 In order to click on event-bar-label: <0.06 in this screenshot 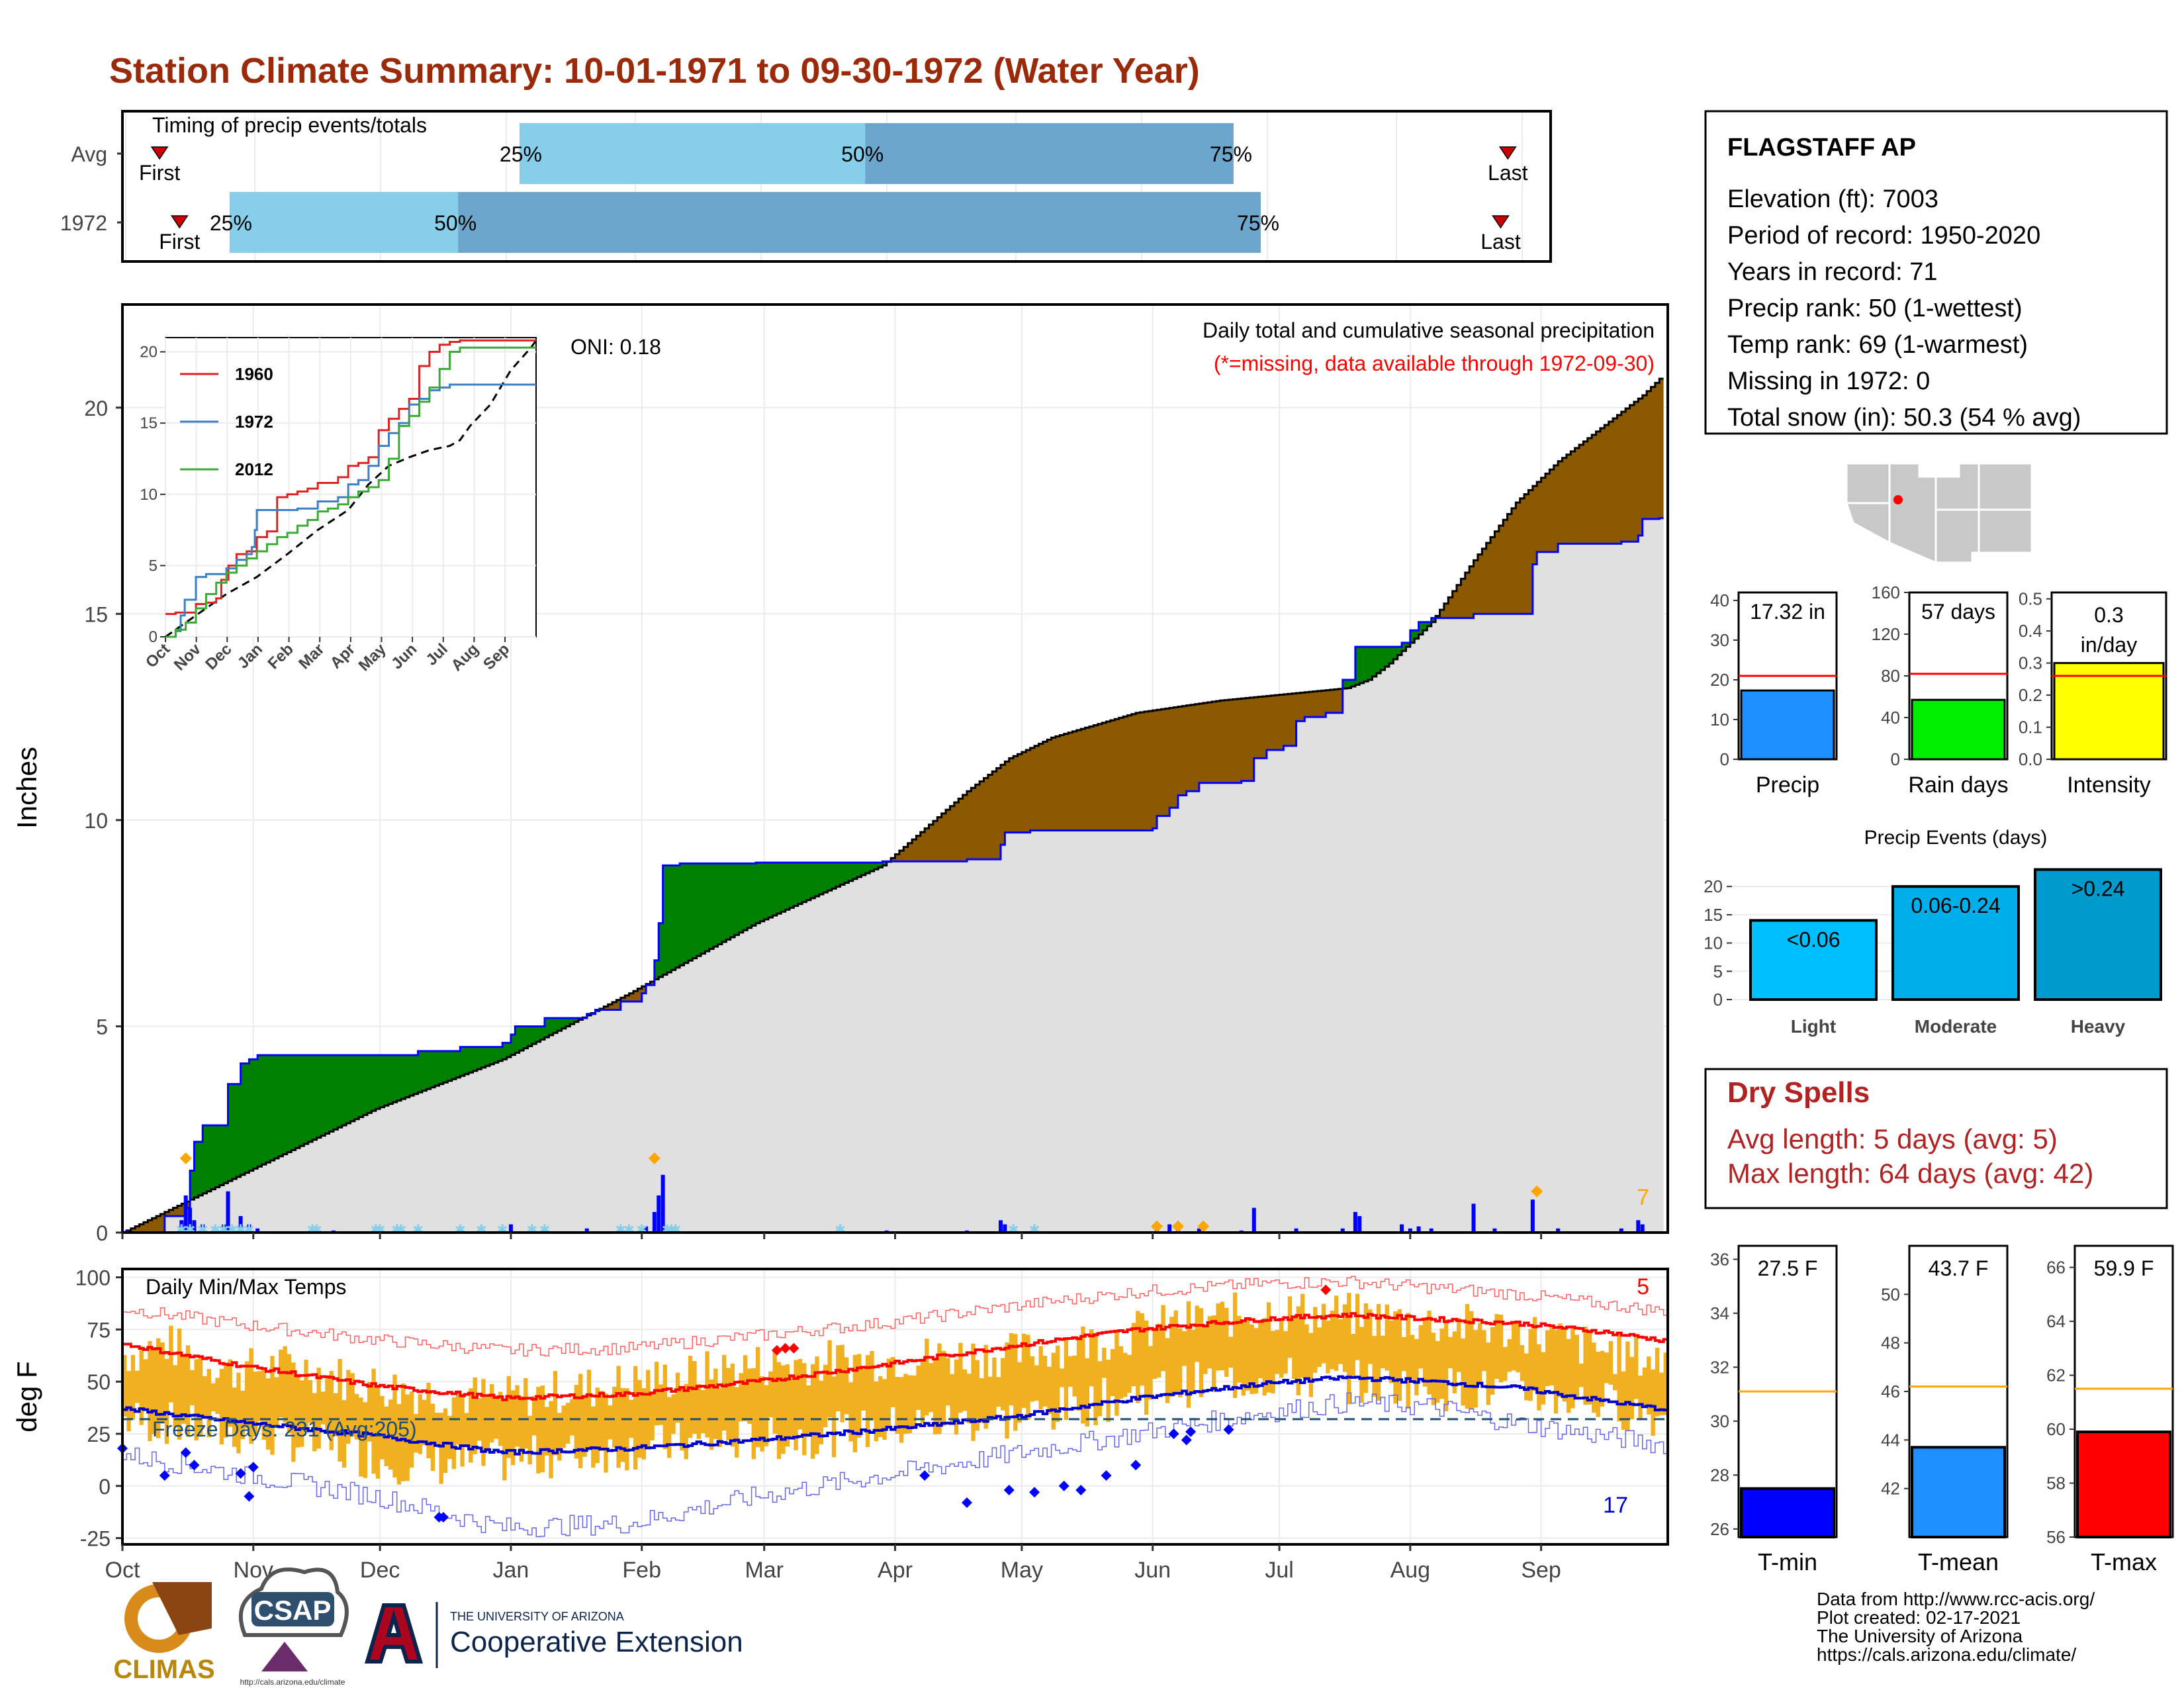, I will do `click(1814, 939)`.